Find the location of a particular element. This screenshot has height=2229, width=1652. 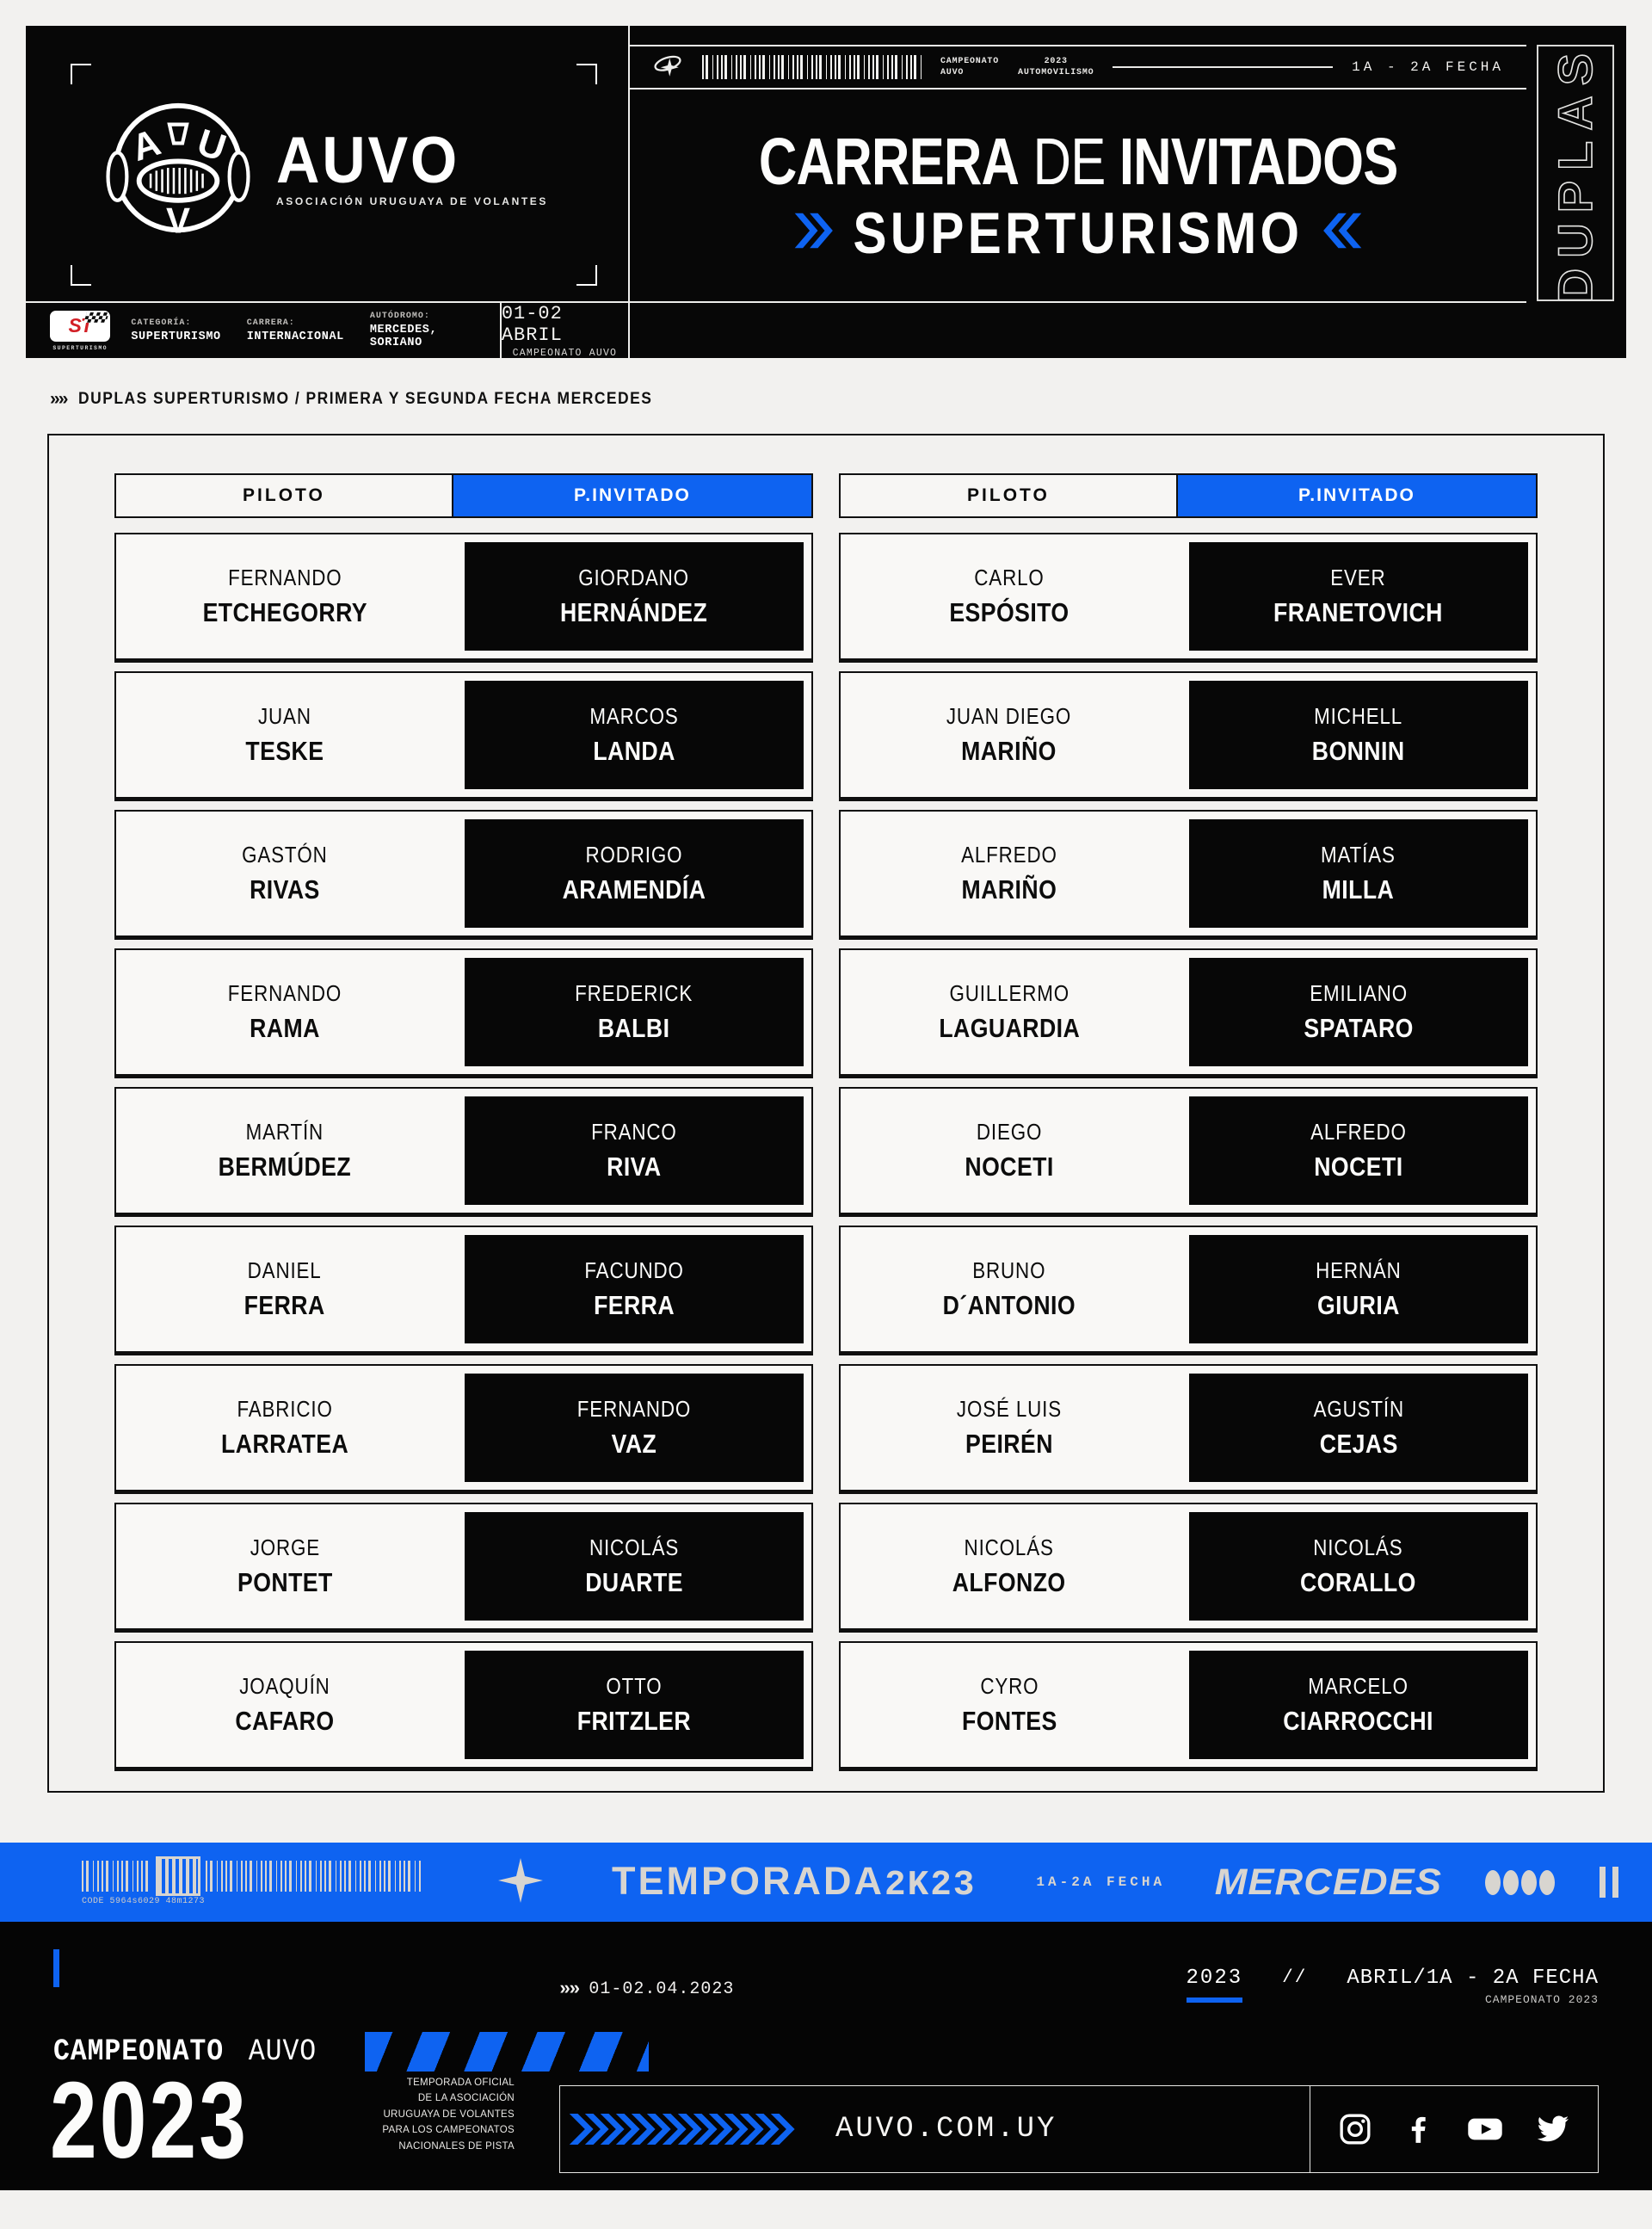

header-bottom-spacer is located at coordinates (1078, 329).